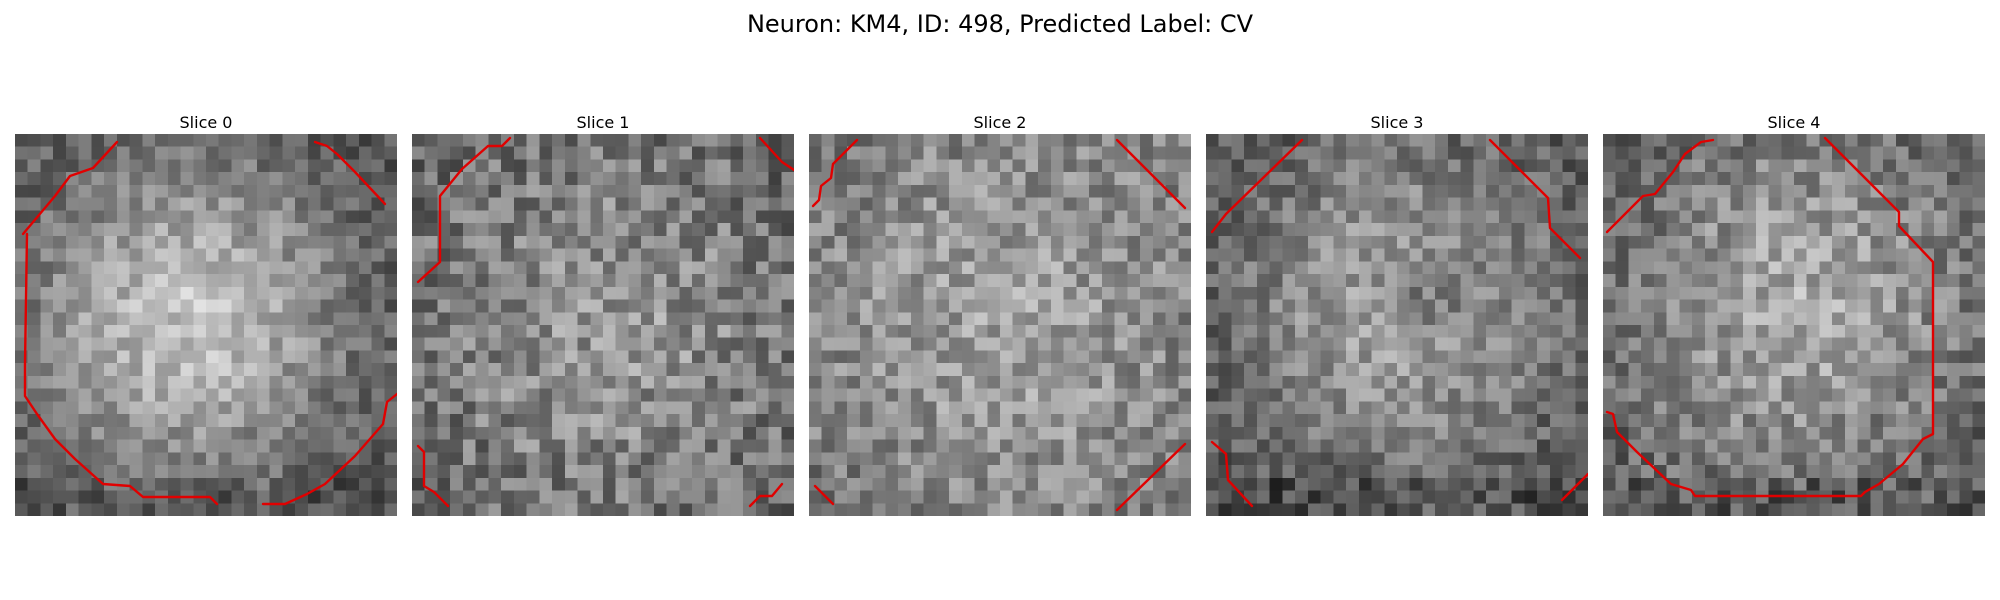  Describe the element at coordinates (1794, 122) in the screenshot. I see `slice-title: Slice 4` at that location.